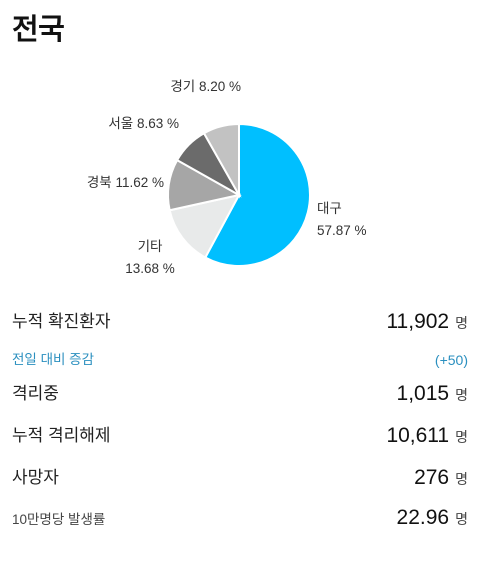 Image resolution: width=492 pixels, height=565 pixels. Describe the element at coordinates (35, 393) in the screenshot. I see `isolated-label: 격리중` at that location.